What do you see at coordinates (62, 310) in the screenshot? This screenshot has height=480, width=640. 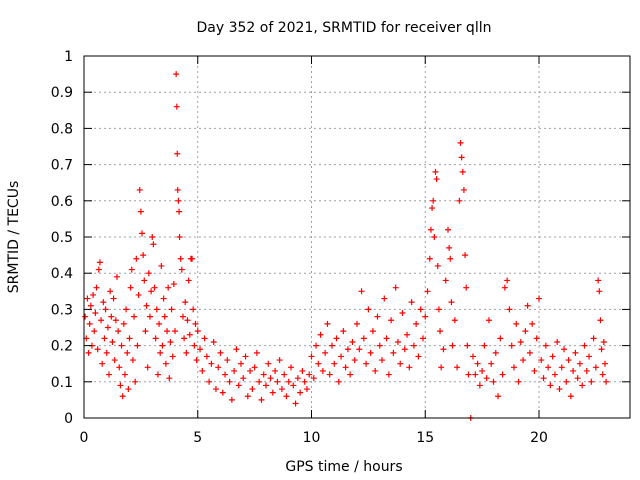 I see `y-tick-label: 0.3` at bounding box center [62, 310].